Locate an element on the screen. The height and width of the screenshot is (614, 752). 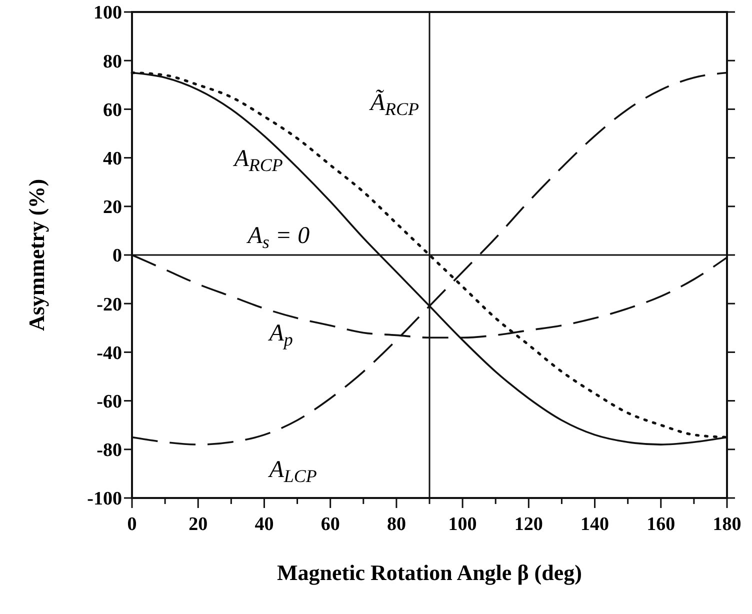
ref-line-label: A$_{s}$ = 0 is located at coordinates (278, 237).